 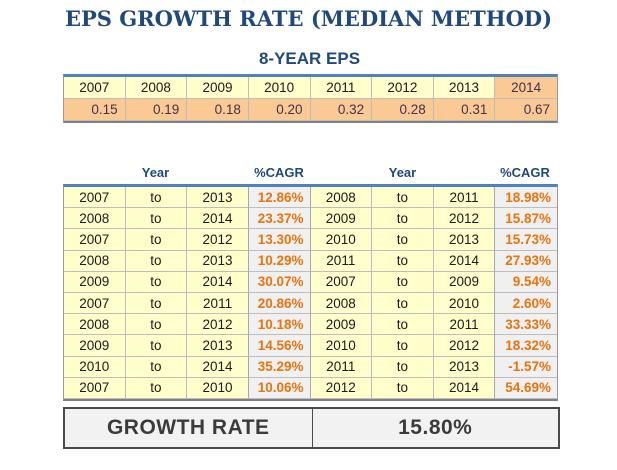 I want to click on cagr-value-cell: 14.56%, so click(x=279, y=346).